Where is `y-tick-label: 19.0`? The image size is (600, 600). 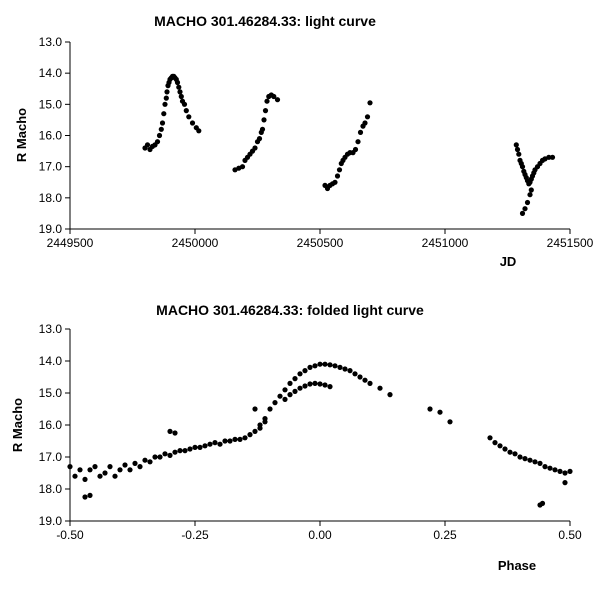 y-tick-label: 19.0 is located at coordinates (51, 229).